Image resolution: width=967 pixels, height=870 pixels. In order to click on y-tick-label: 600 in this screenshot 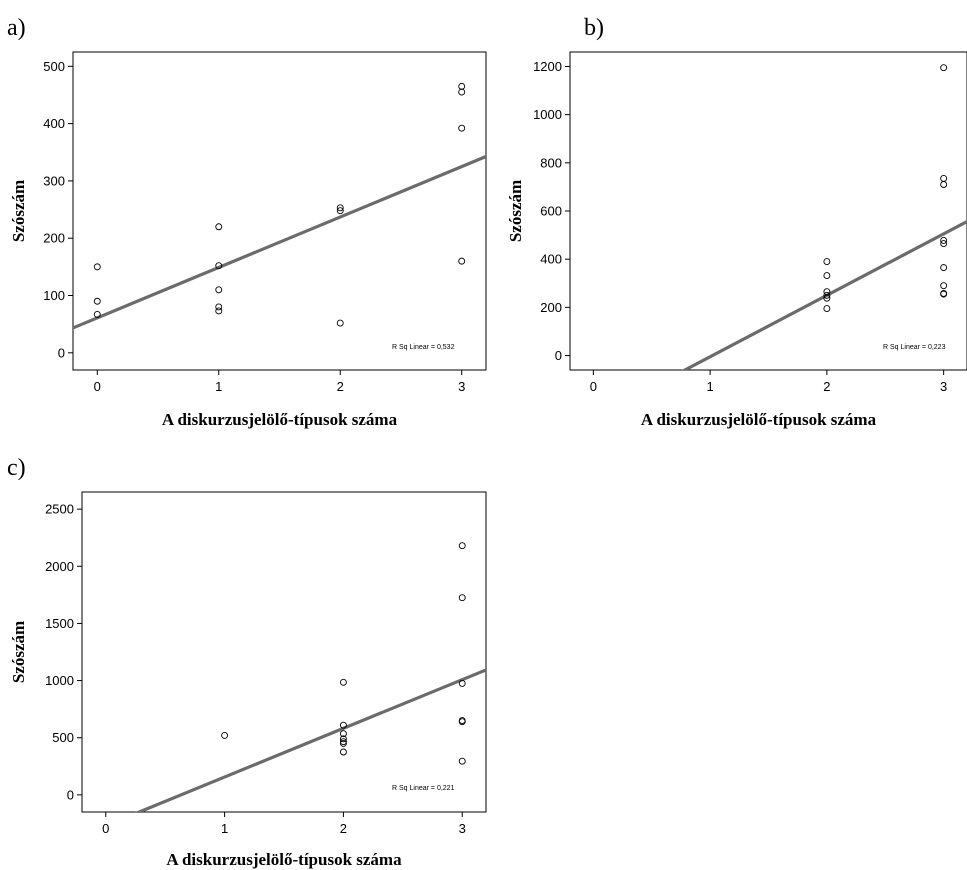, I will do `click(551, 211)`.